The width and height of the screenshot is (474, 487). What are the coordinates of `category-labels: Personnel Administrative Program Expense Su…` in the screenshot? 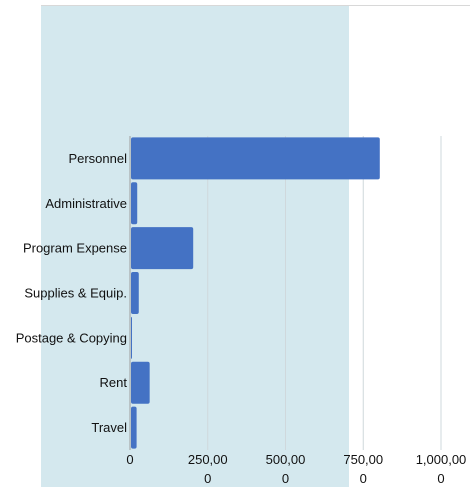 It's located at (72, 293).